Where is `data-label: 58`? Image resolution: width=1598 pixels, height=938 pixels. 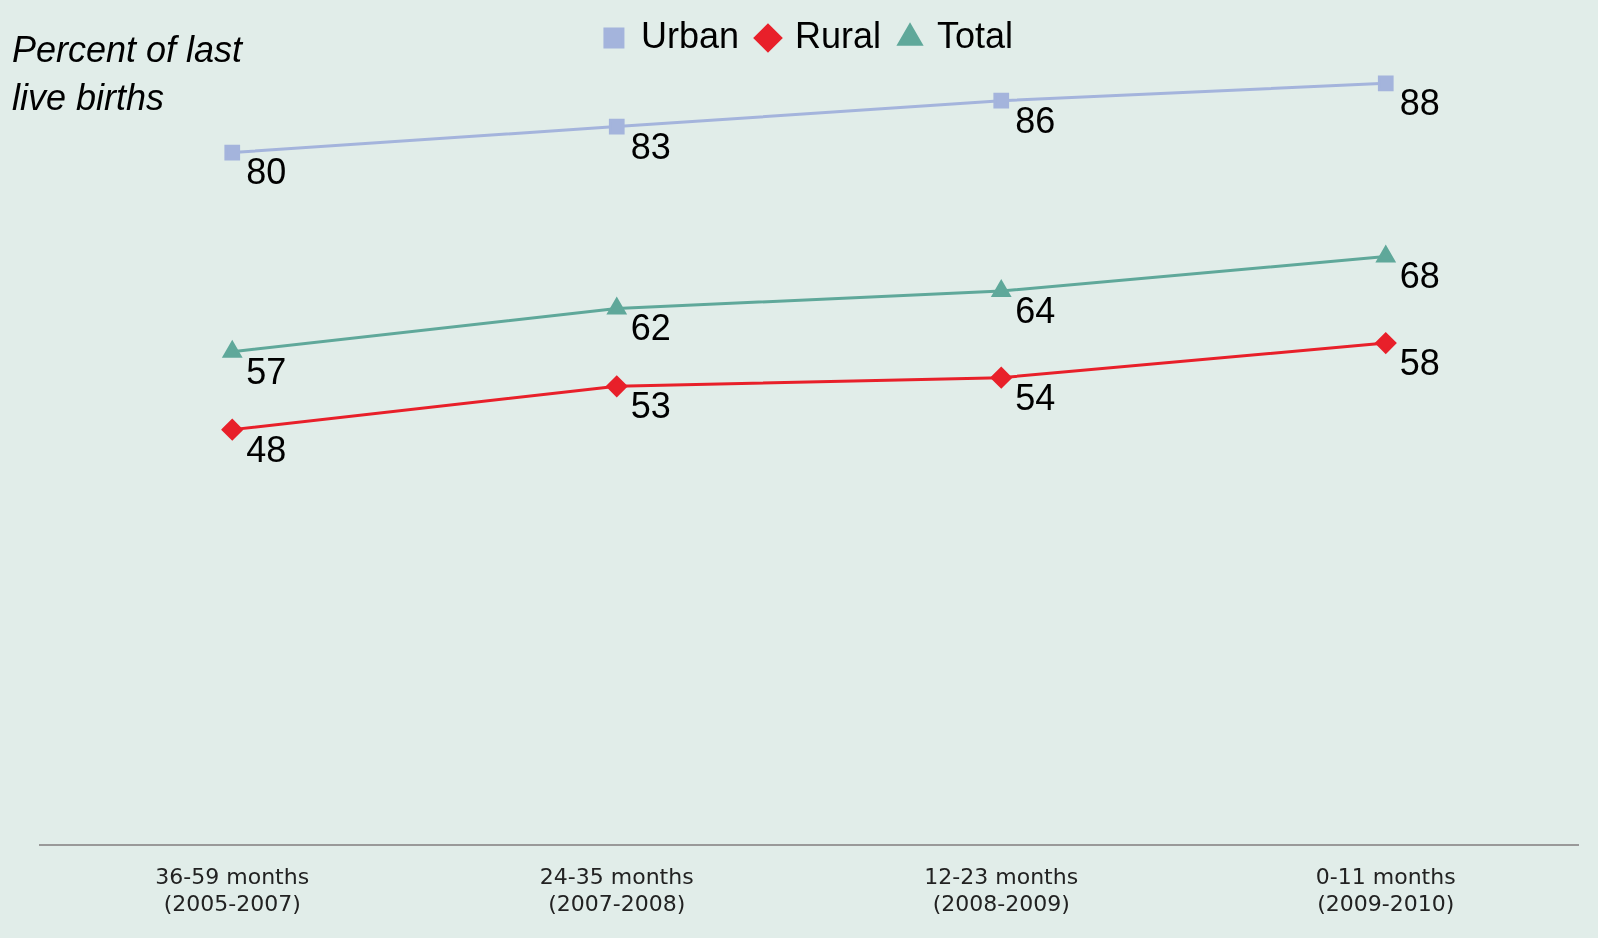
data-label: 58 is located at coordinates (1419, 362).